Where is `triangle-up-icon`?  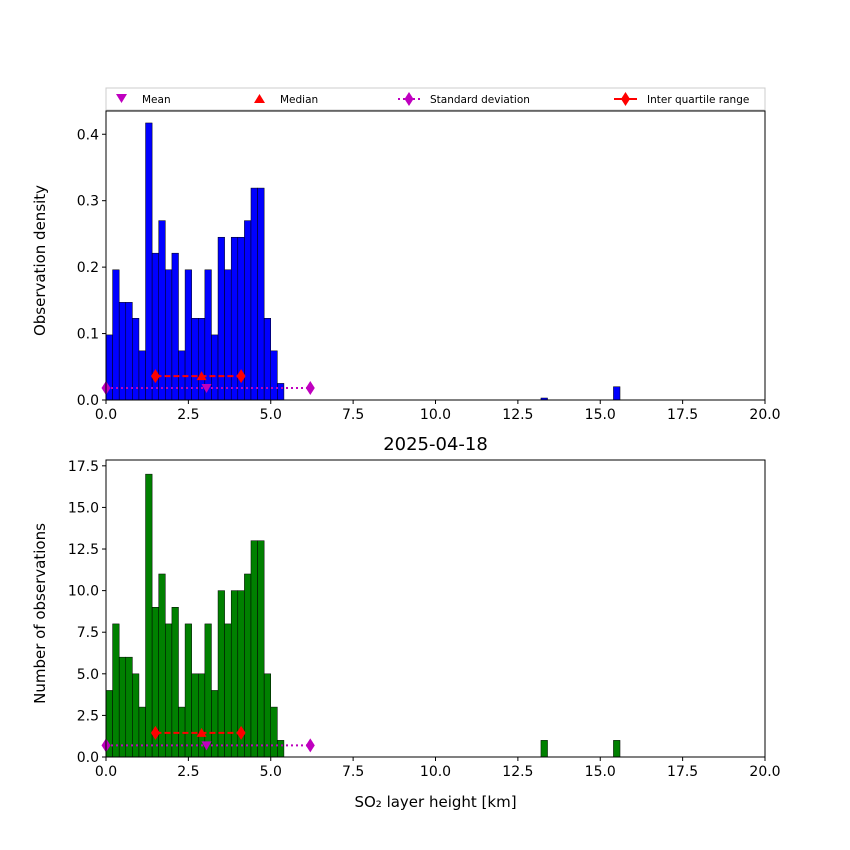
triangle-up-icon is located at coordinates (259, 98).